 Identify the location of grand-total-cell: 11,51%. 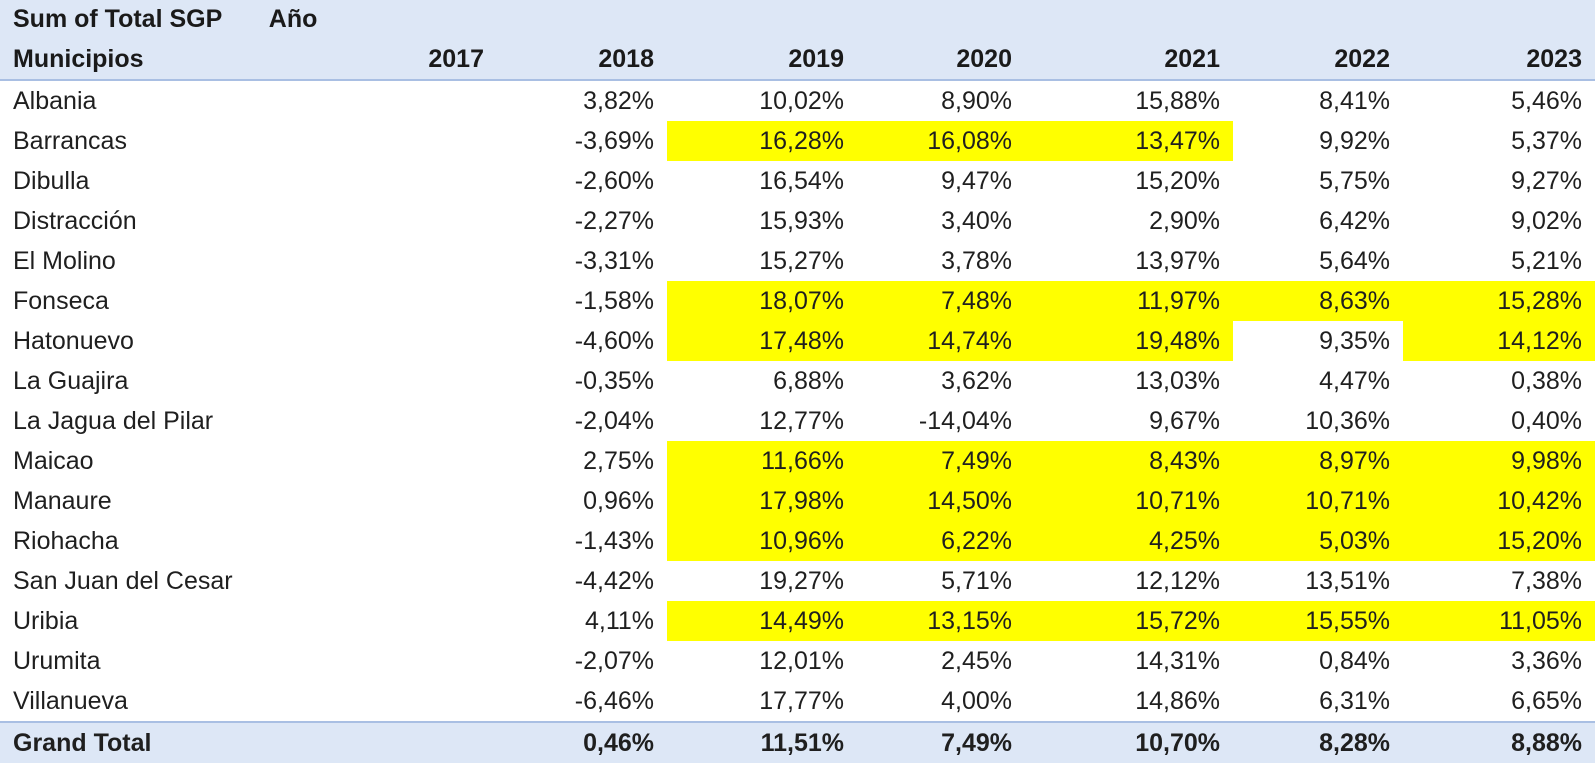
(762, 742).